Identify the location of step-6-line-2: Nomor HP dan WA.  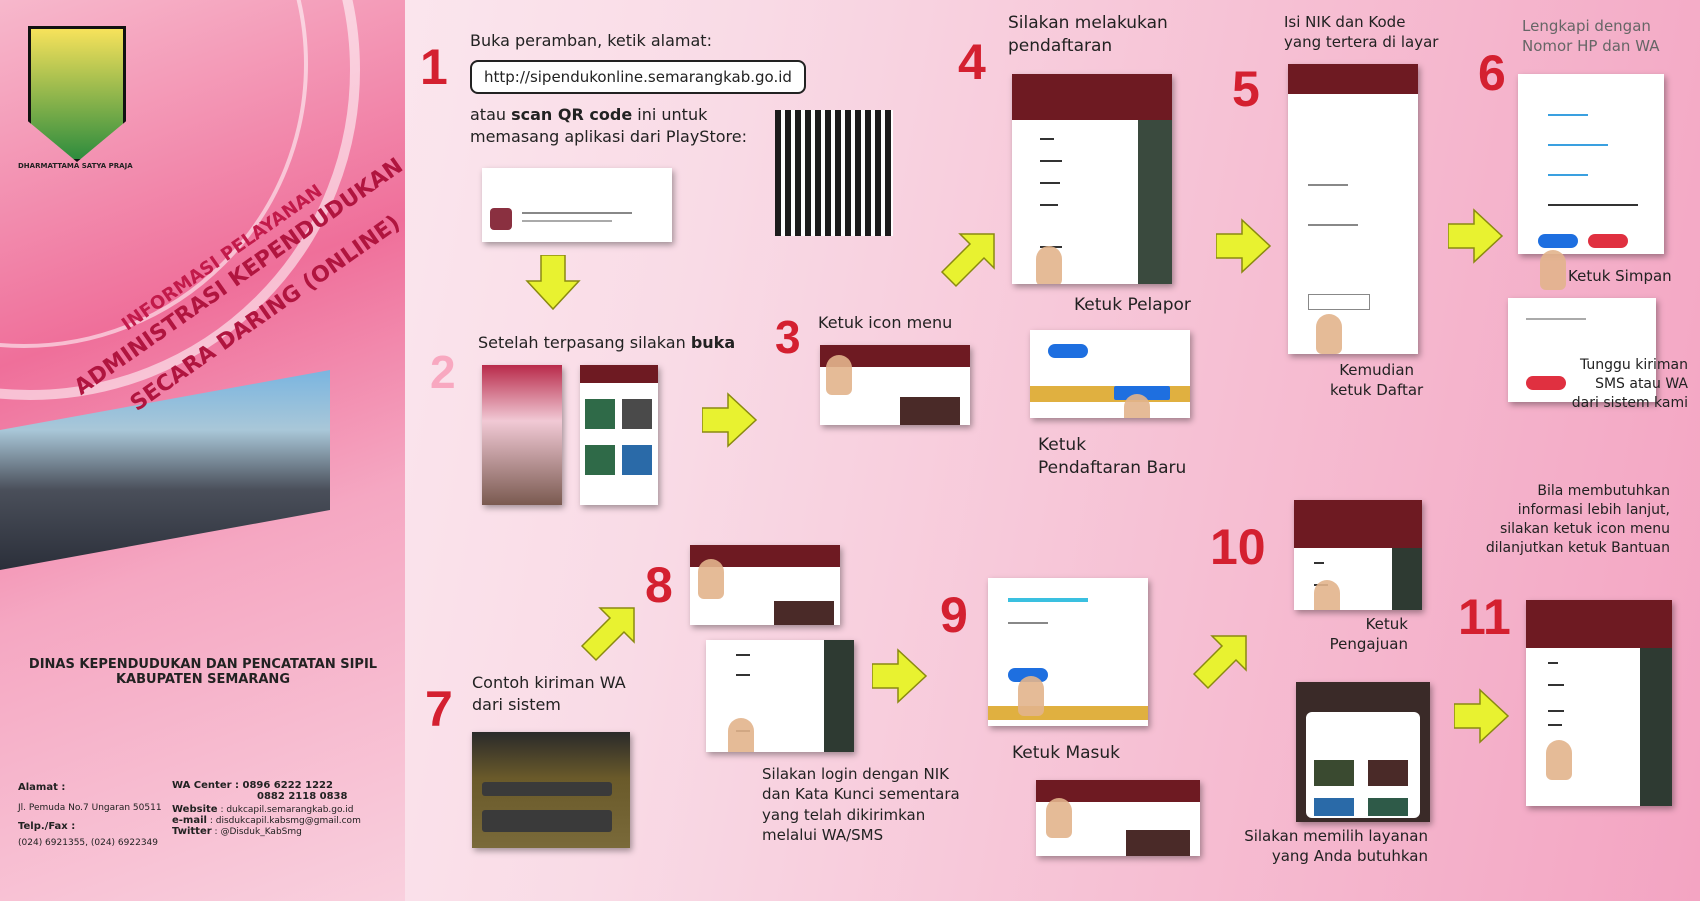
(1591, 46).